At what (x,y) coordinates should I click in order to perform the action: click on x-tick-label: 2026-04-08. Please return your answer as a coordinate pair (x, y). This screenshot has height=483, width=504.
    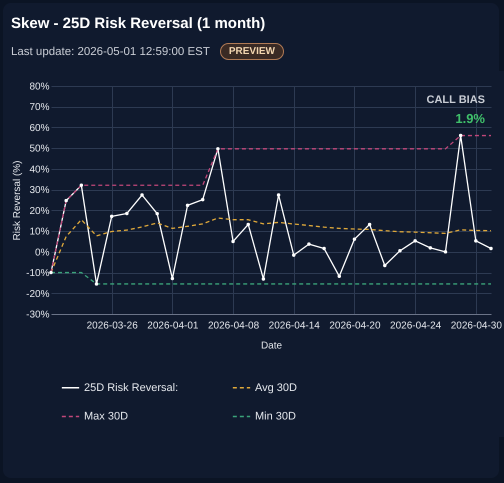
    Looking at the image, I should click on (234, 326).